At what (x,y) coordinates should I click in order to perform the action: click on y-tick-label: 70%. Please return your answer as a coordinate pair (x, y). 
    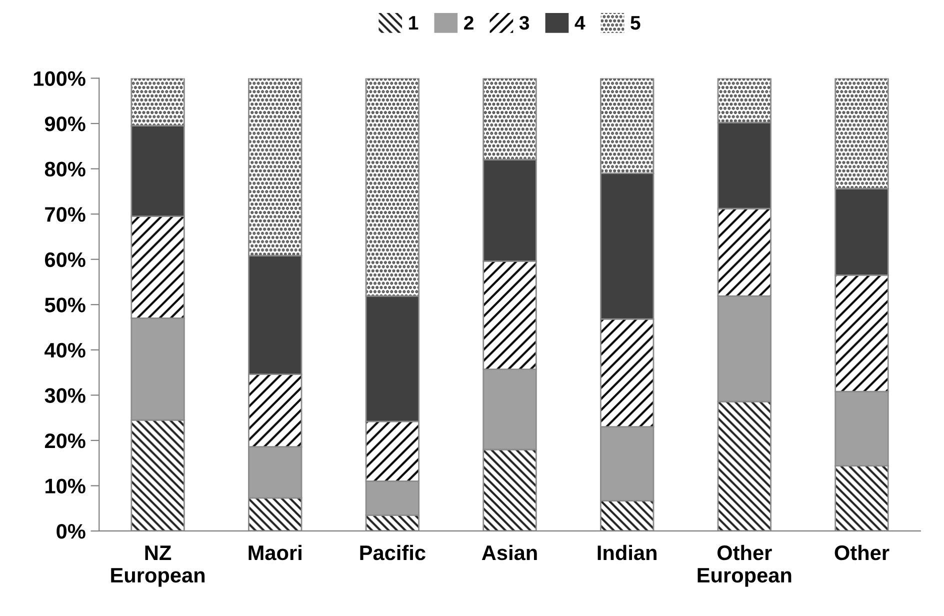
    Looking at the image, I should click on (65, 214).